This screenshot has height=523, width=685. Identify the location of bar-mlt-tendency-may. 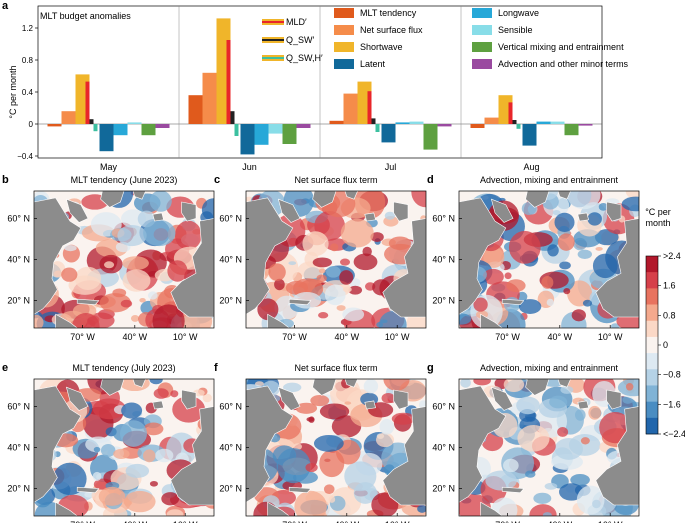
(54, 125).